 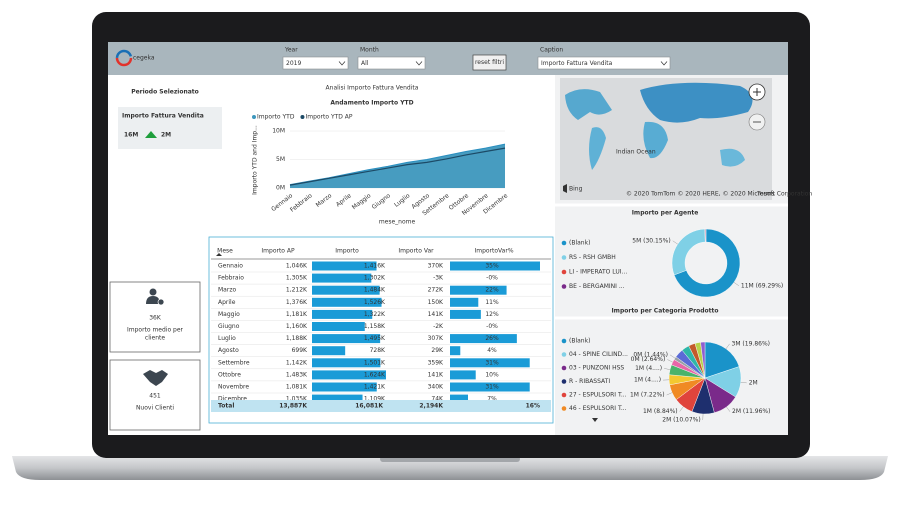 I want to click on column-header: ImportoVar%, so click(x=493, y=251).